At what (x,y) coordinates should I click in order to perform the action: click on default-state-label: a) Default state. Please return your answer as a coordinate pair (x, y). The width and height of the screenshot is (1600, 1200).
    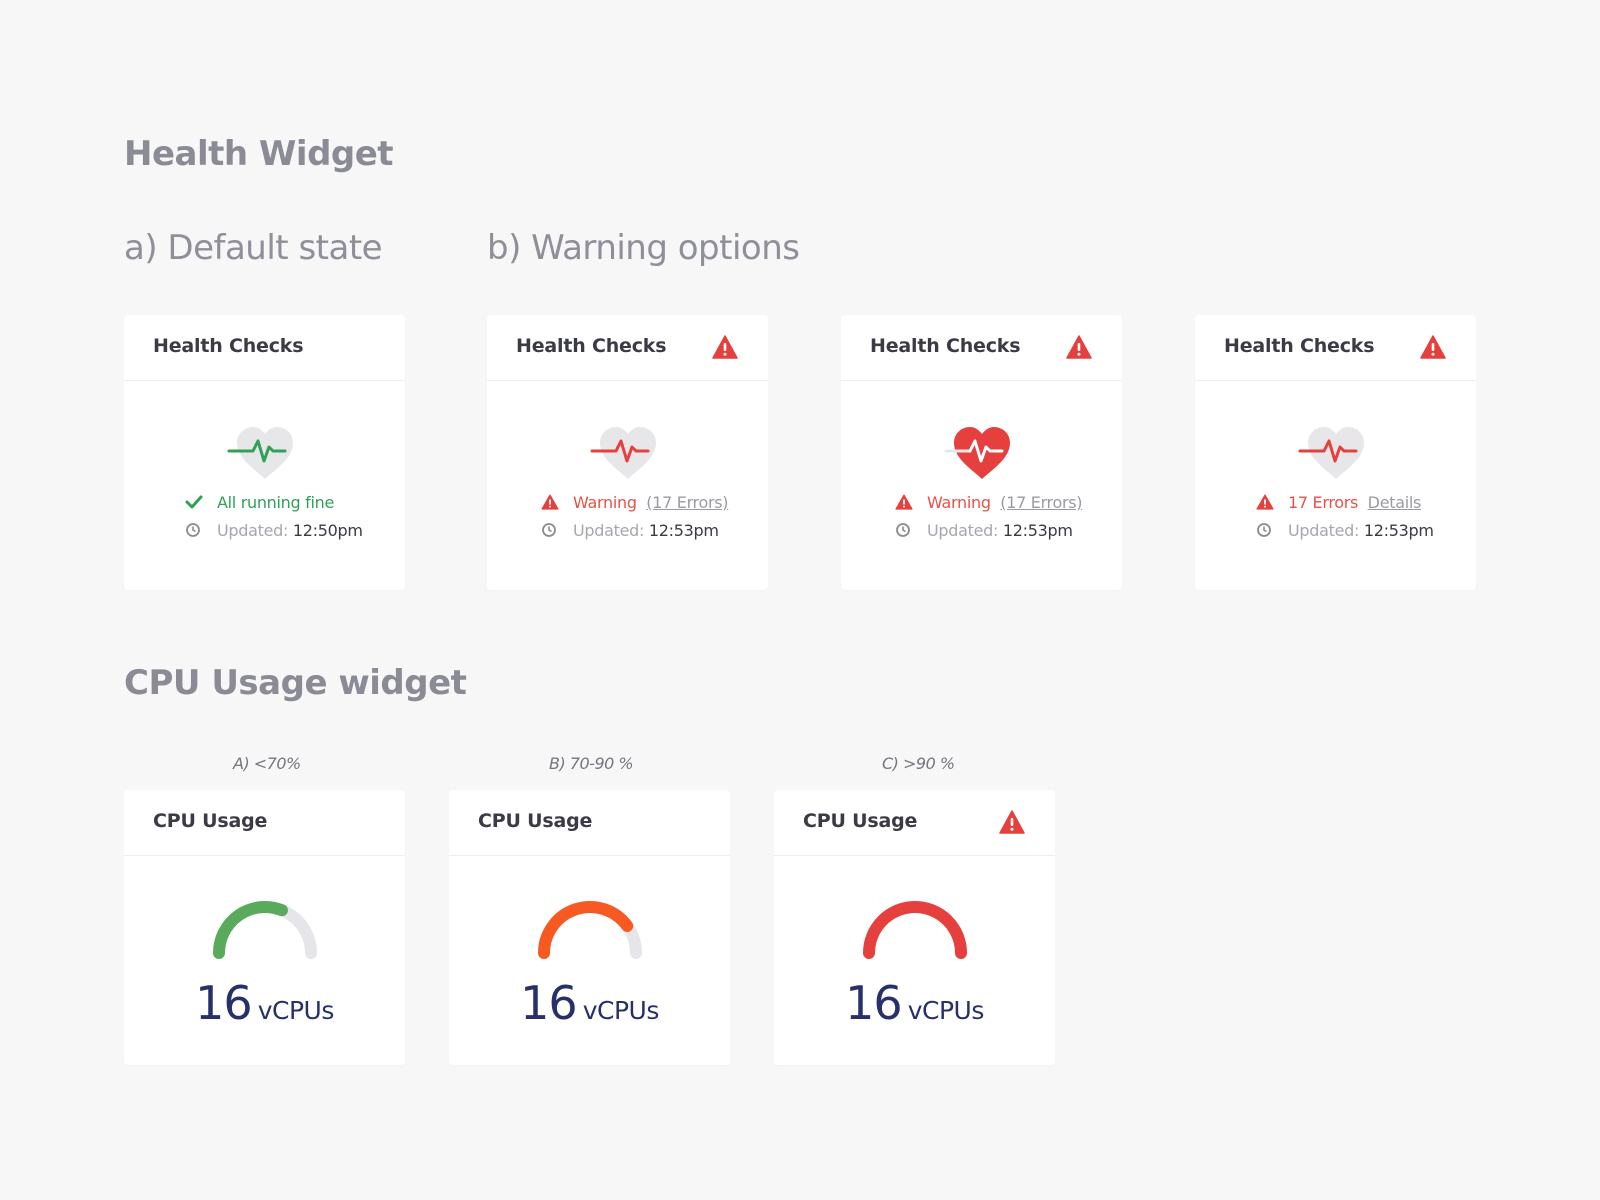
    Looking at the image, I should click on (253, 248).